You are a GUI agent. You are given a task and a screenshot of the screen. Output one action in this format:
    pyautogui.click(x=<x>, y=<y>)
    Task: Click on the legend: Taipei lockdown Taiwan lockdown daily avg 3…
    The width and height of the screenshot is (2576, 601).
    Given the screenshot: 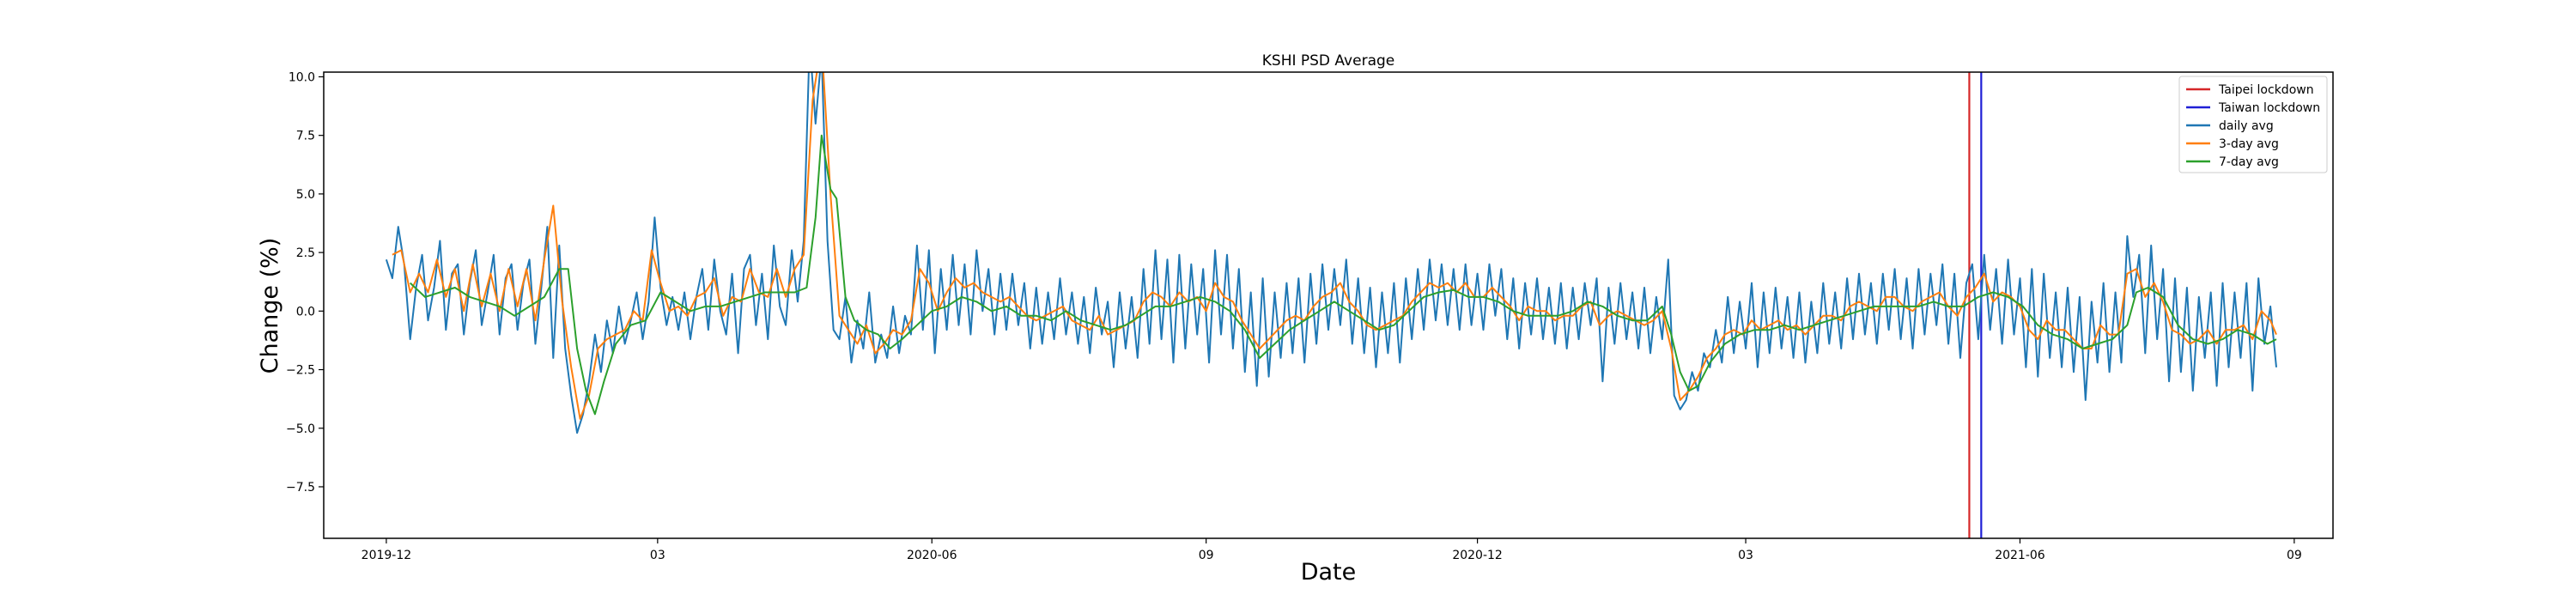 What is the action you would take?
    pyautogui.click(x=2253, y=124)
    